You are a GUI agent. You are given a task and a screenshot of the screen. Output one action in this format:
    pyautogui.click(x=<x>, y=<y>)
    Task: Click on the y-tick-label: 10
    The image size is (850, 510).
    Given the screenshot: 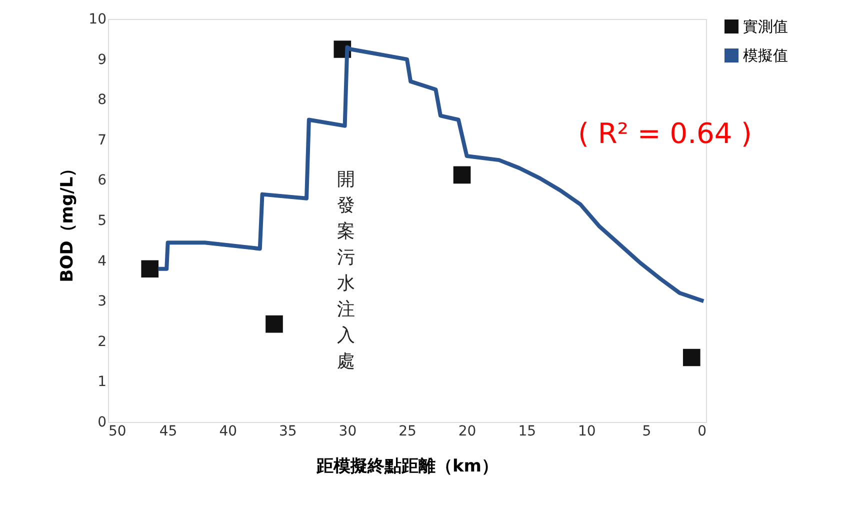 What is the action you would take?
    pyautogui.click(x=97, y=20)
    